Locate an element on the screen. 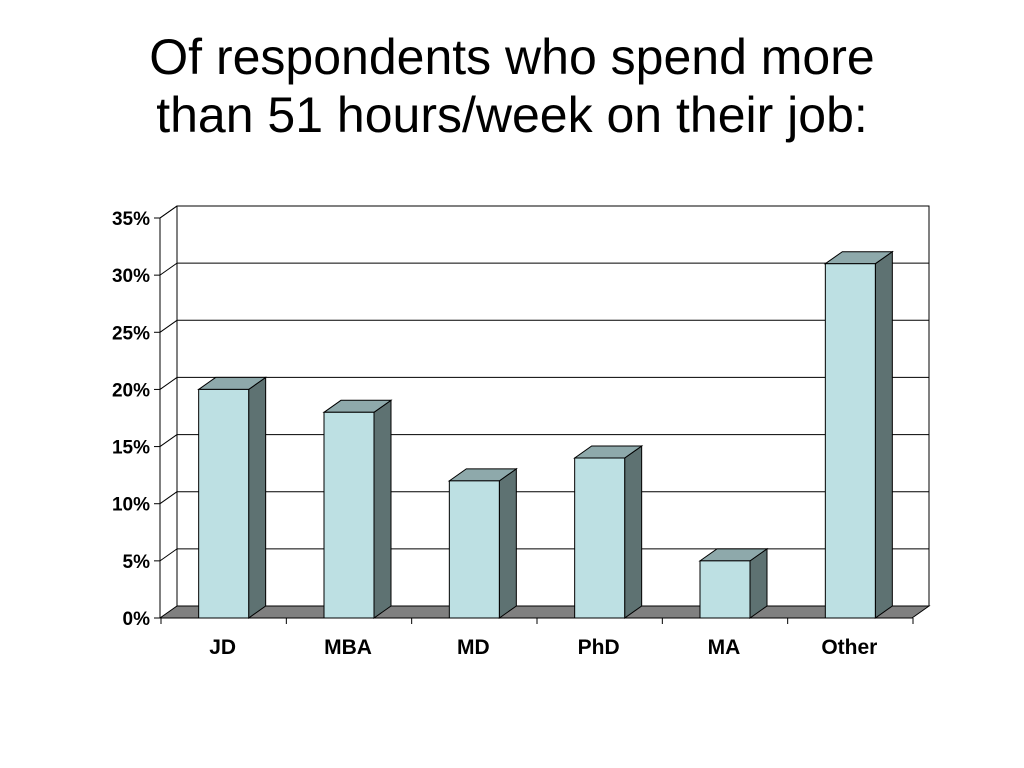  chart-title-line-1: Of respondents who spend more is located at coordinates (512, 57).